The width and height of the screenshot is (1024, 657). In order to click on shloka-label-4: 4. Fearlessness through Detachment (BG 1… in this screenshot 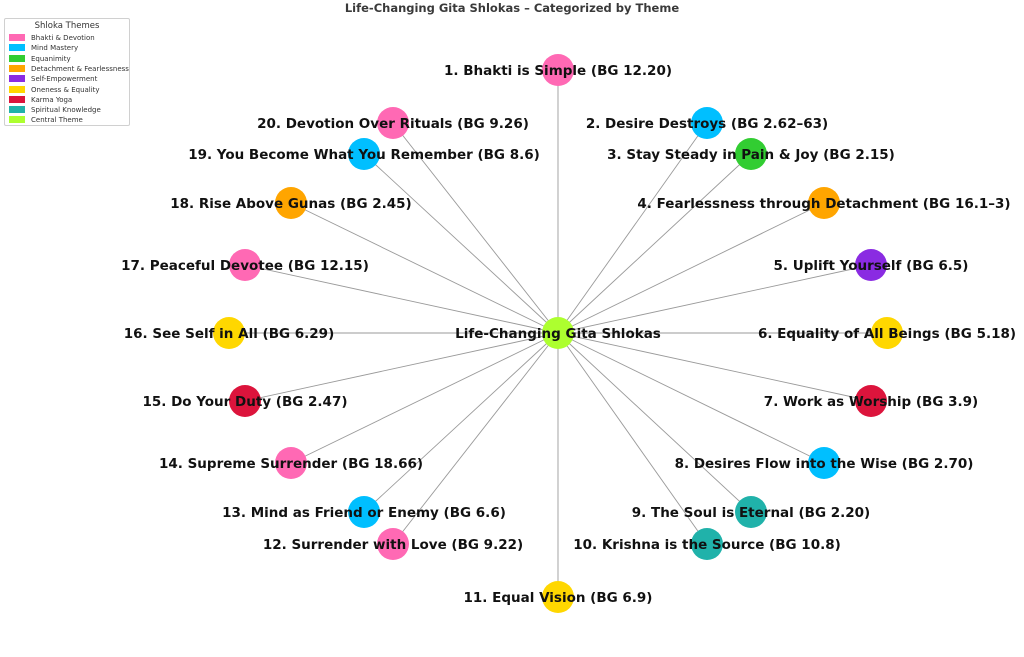, I will do `click(823, 204)`.